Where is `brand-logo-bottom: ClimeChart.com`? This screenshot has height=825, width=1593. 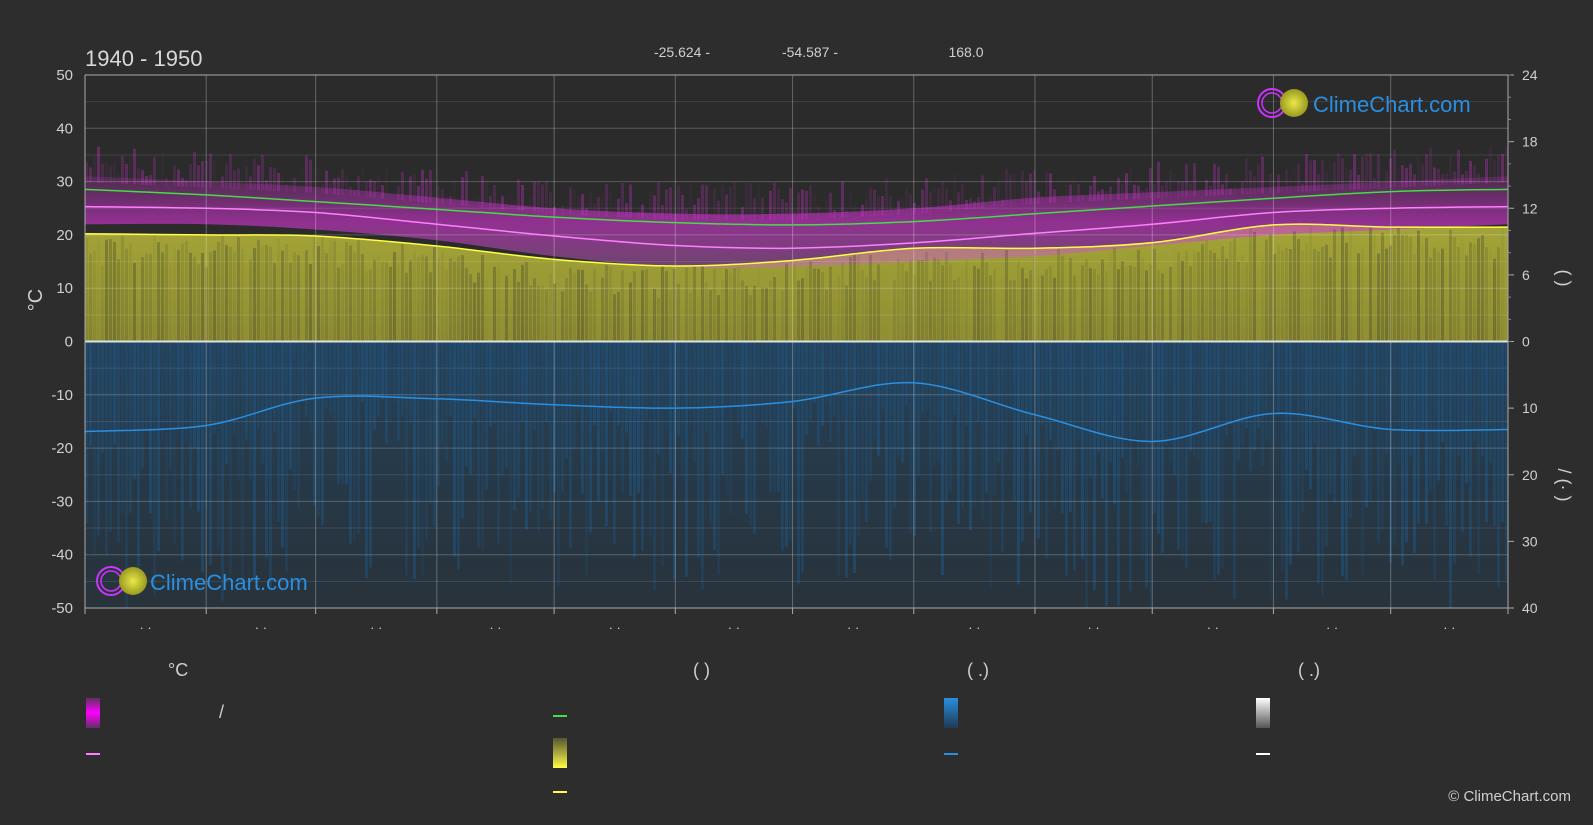
brand-logo-bottom: ClimeChart.com is located at coordinates (202, 581).